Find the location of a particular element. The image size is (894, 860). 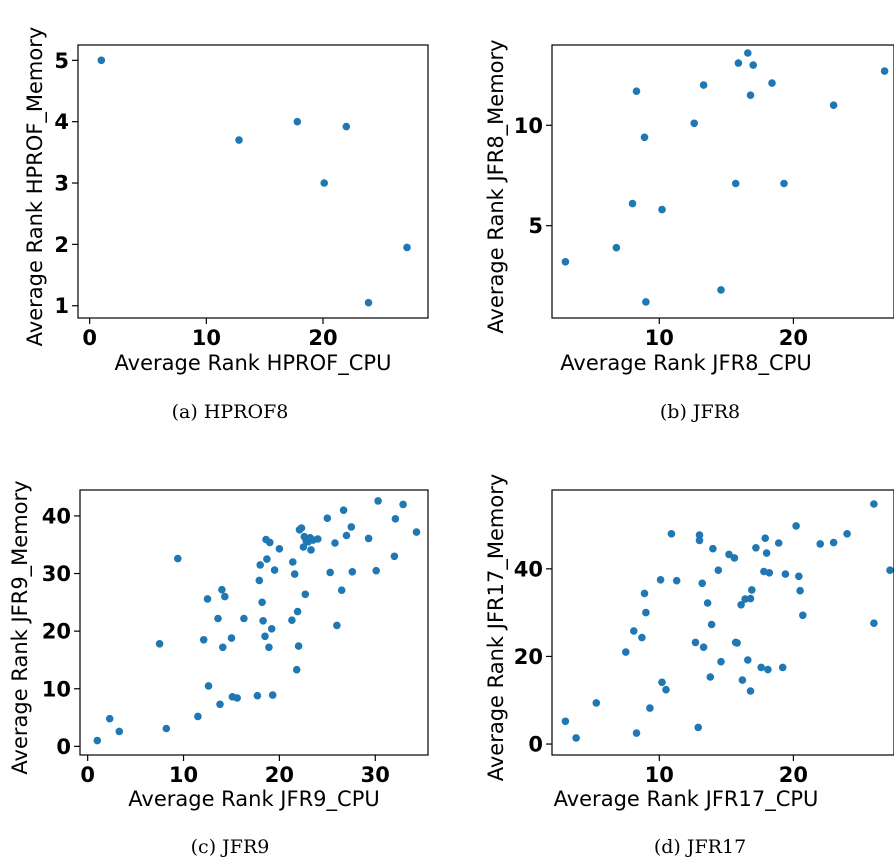

x-tick-label: 0 is located at coordinates (87, 775).